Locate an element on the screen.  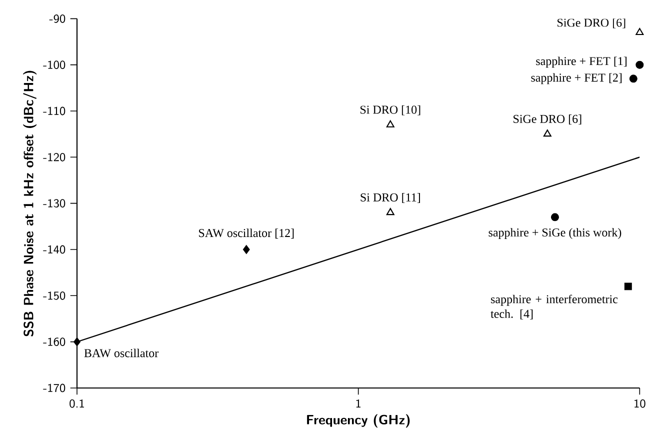
x-tick-label: 10 is located at coordinates (640, 403).